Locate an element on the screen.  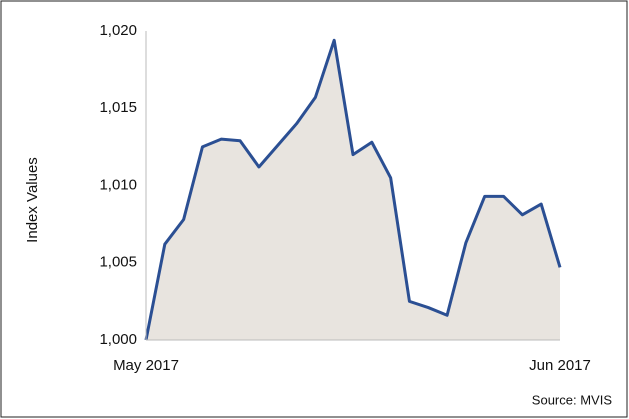
y-tick-label: 1,000 is located at coordinates (118, 339).